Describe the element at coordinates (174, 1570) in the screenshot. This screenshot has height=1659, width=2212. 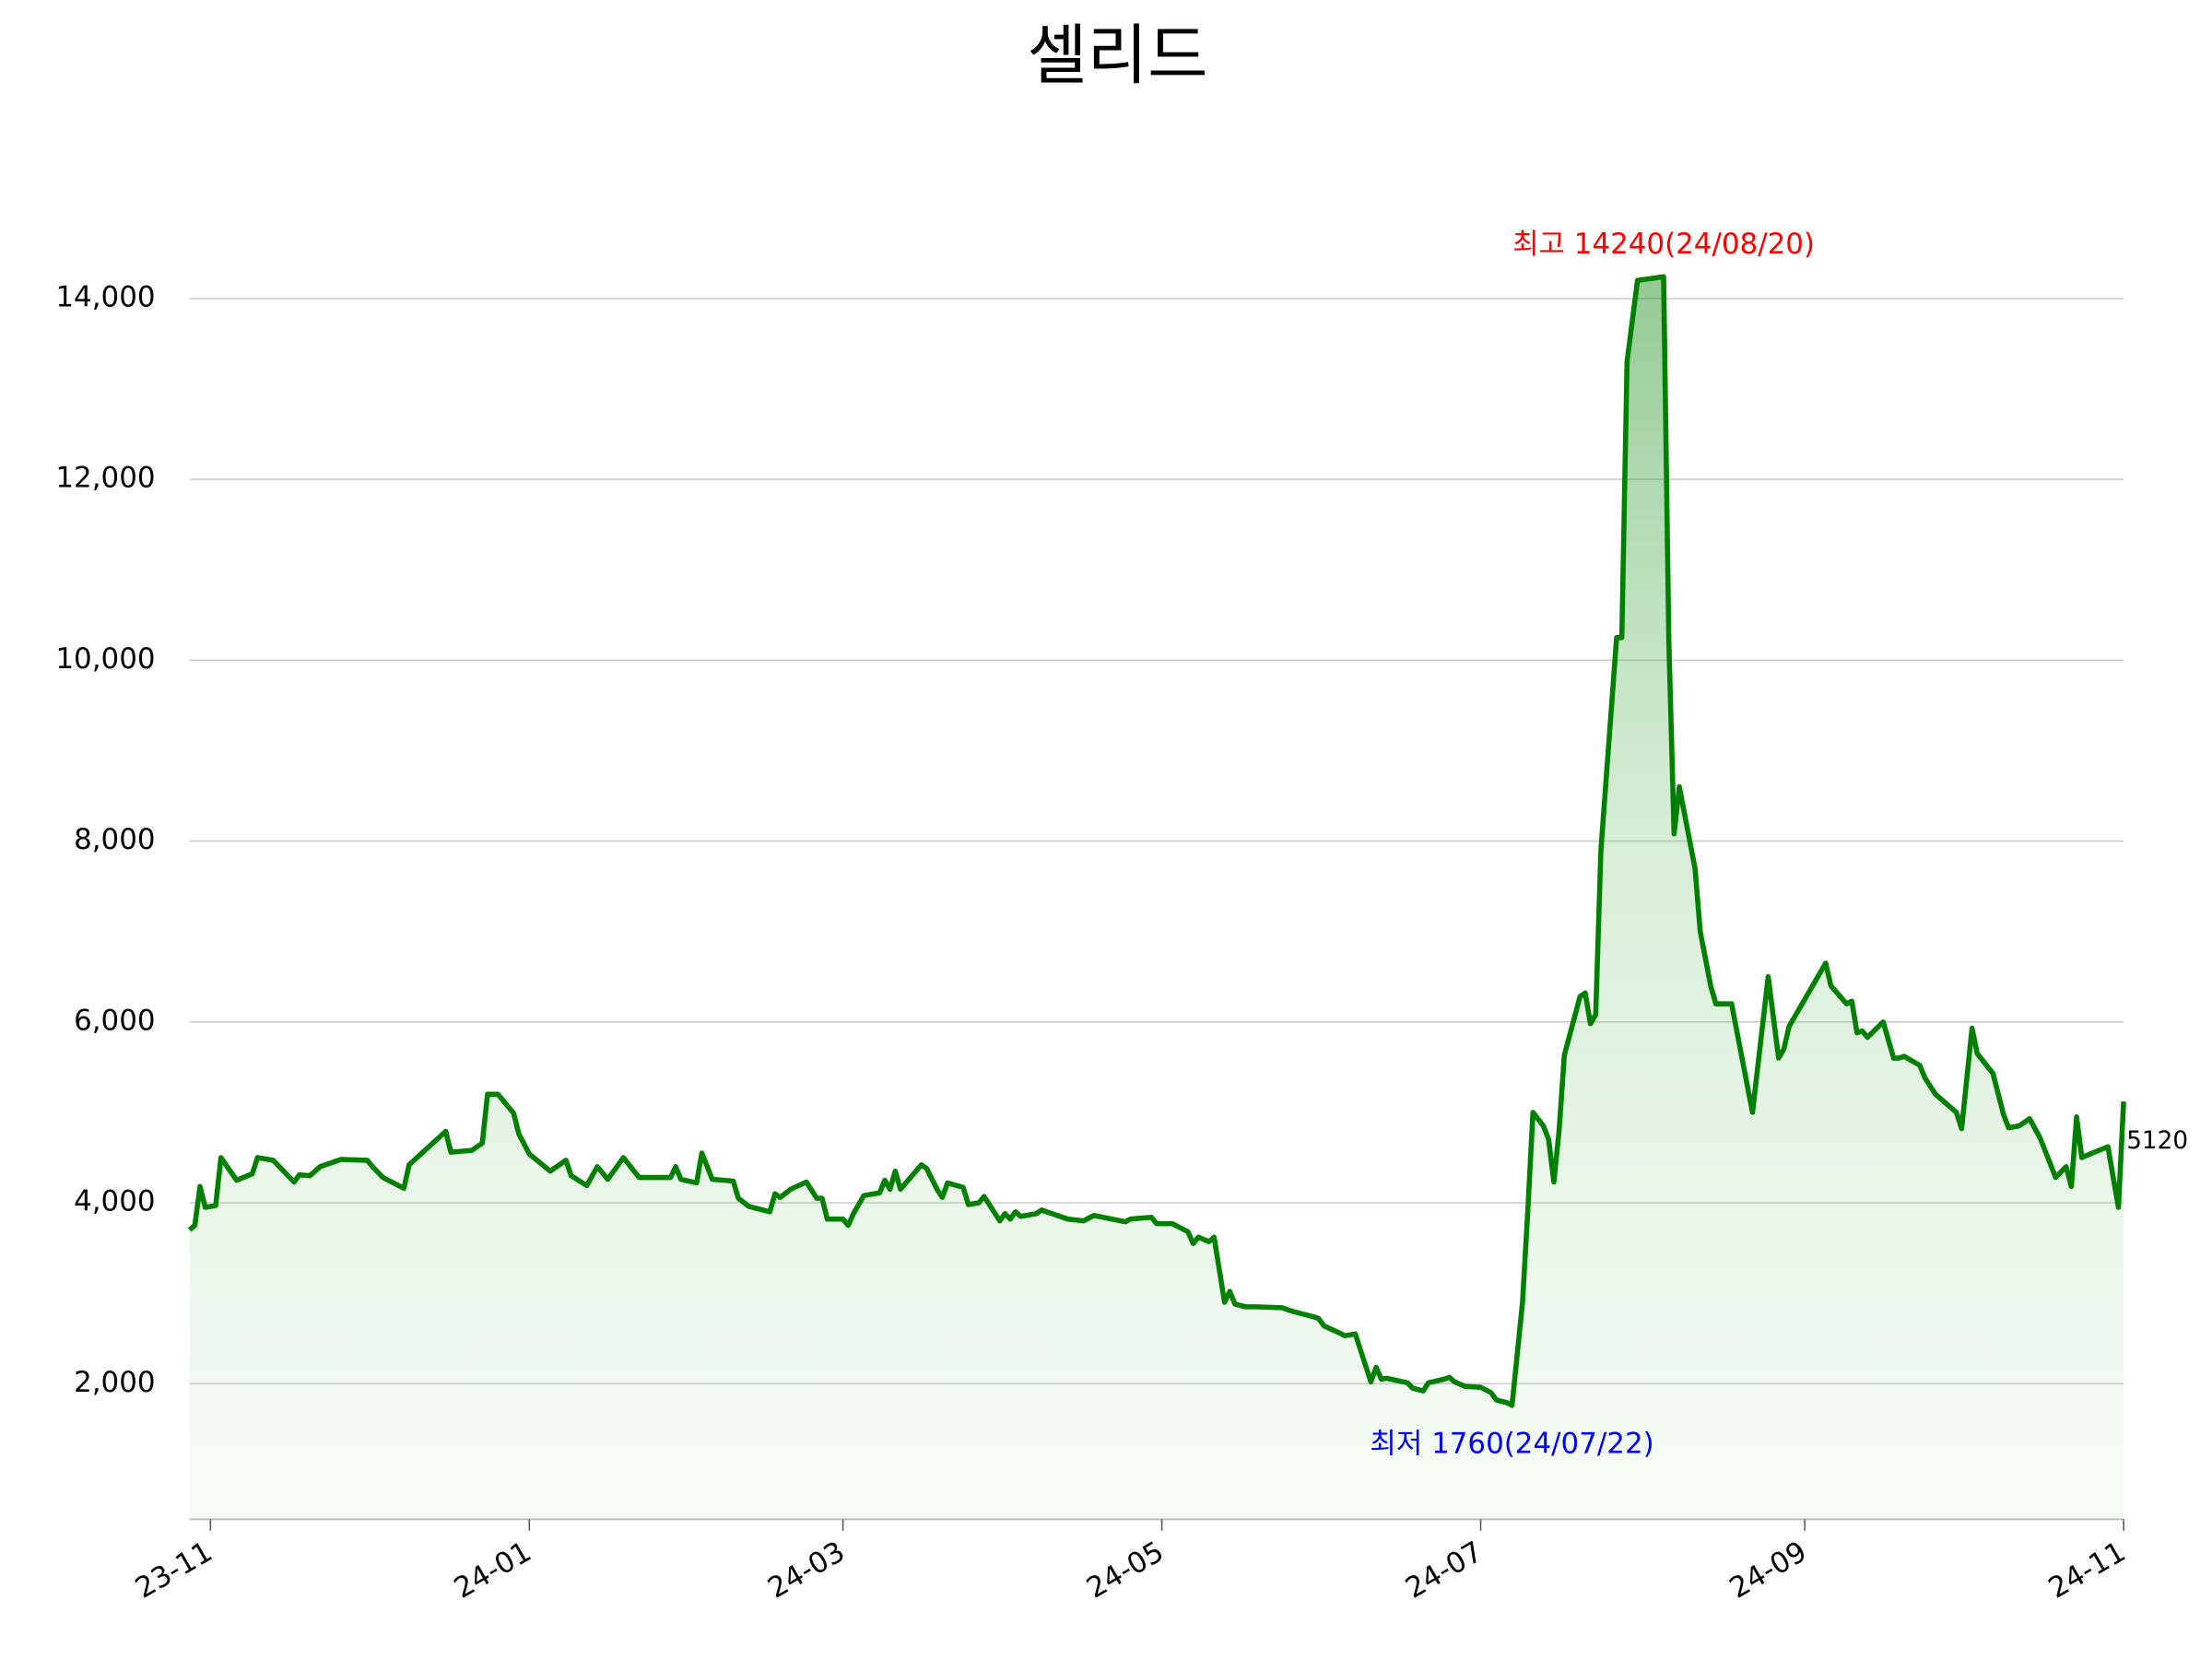
I see `x-tick-label: 23-11` at that location.